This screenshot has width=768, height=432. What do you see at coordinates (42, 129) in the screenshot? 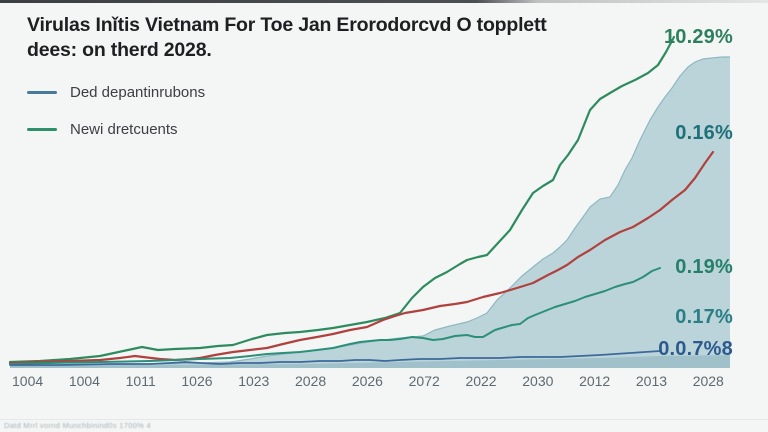
I see `legend-swatch-green` at bounding box center [42, 129].